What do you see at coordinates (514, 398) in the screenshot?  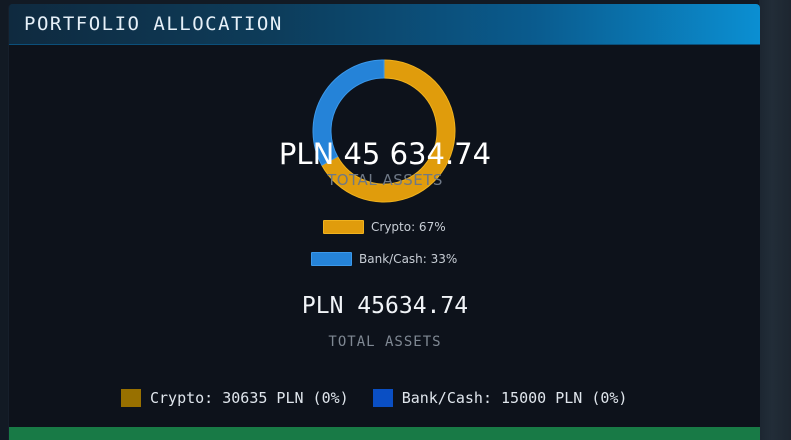 I see `breakdown-label-bank-cash: Bank/Cash: 15000 PLN (0%)` at bounding box center [514, 398].